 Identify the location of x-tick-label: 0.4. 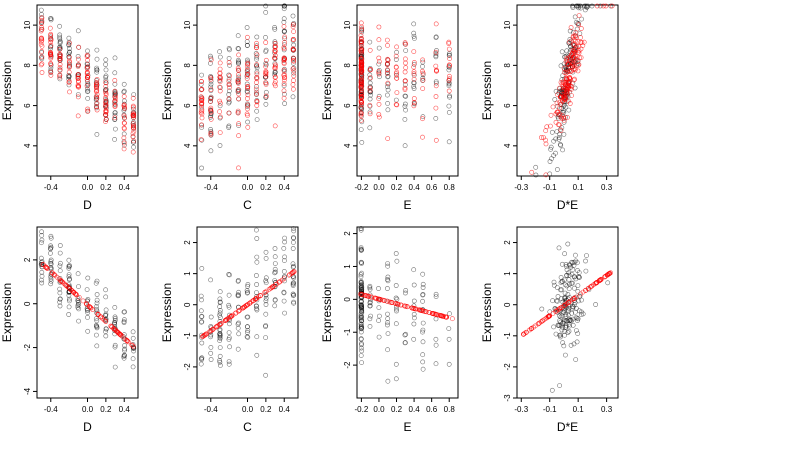
(285, 409).